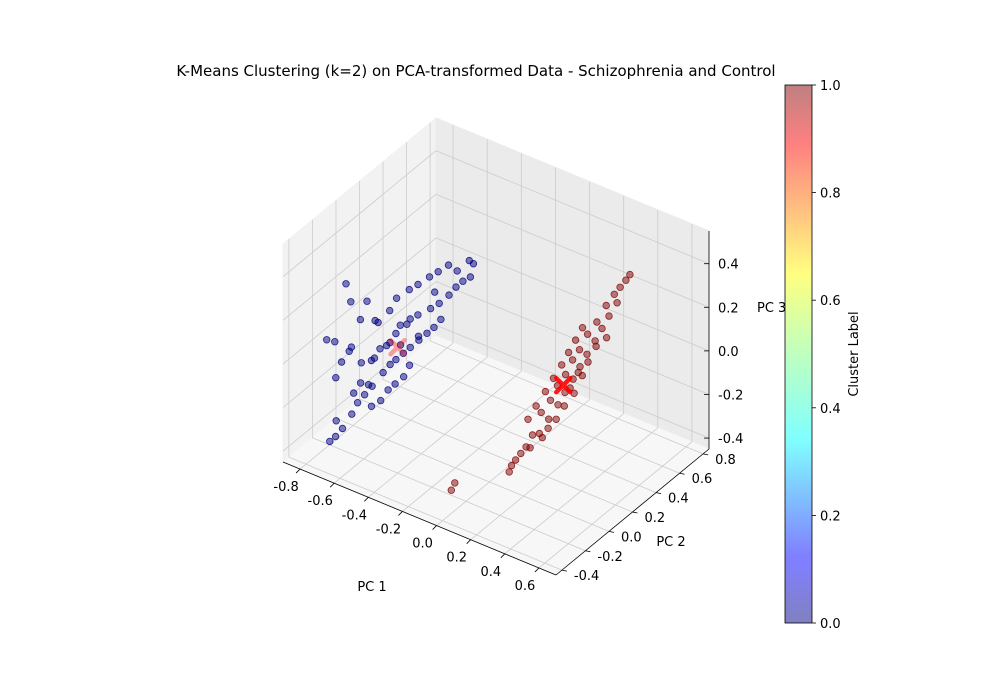  Describe the element at coordinates (525, 586) in the screenshot. I see `x-tick-label: 0.6` at that location.